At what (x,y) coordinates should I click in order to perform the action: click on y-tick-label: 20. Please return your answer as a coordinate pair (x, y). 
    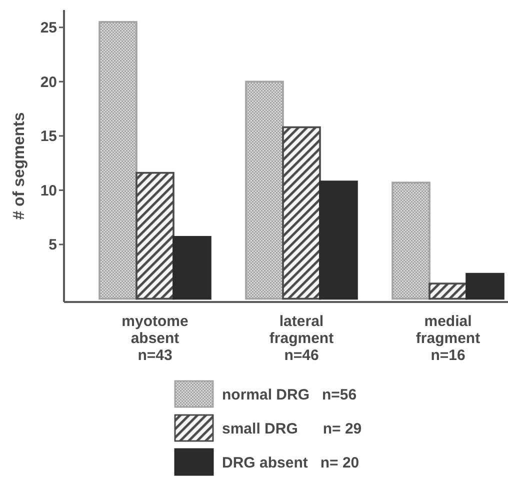
    Looking at the image, I should click on (48, 82).